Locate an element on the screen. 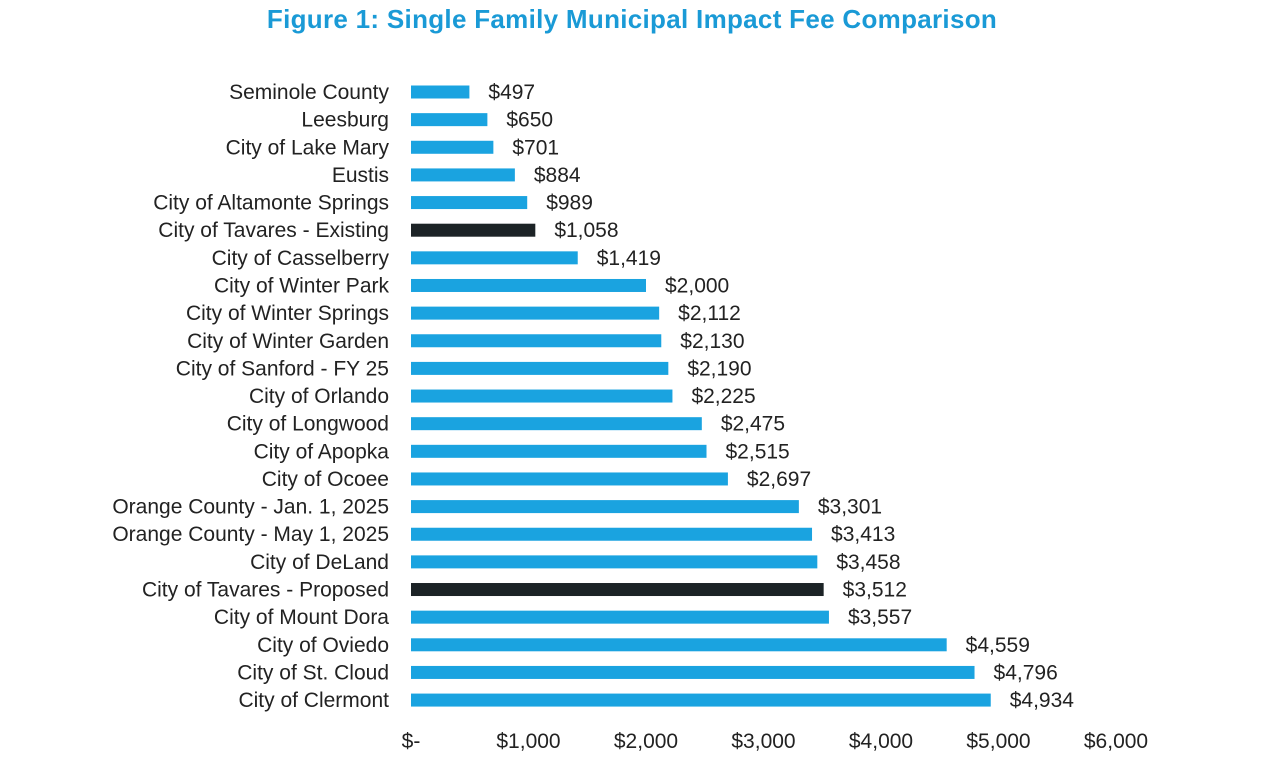  category-label: City of Clermont is located at coordinates (313, 700).